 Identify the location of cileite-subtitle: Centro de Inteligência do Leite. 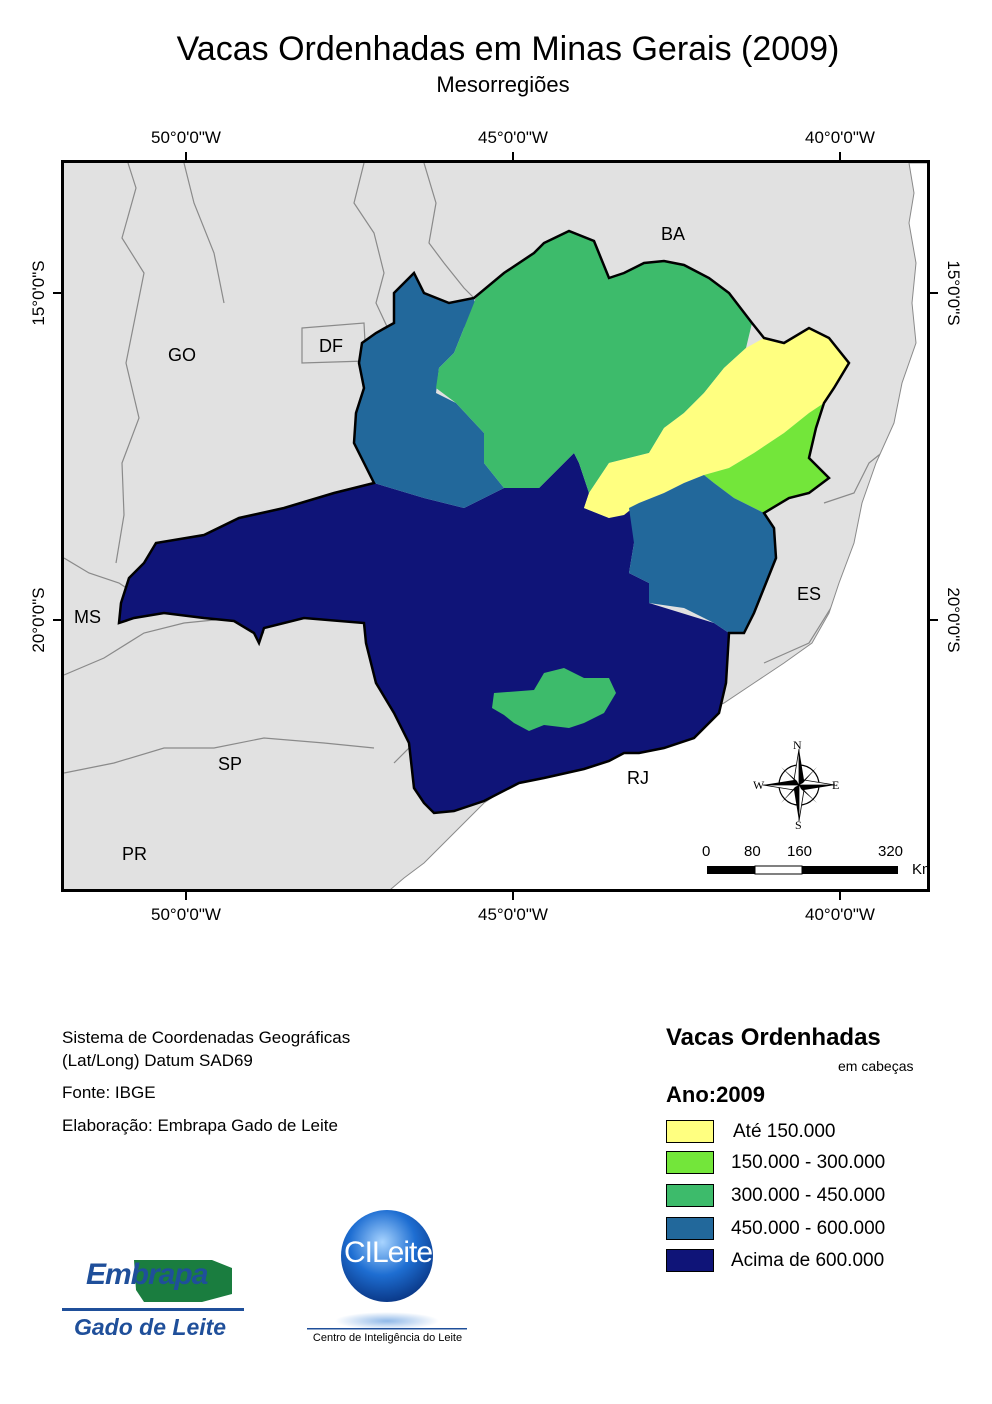
(387, 1338).